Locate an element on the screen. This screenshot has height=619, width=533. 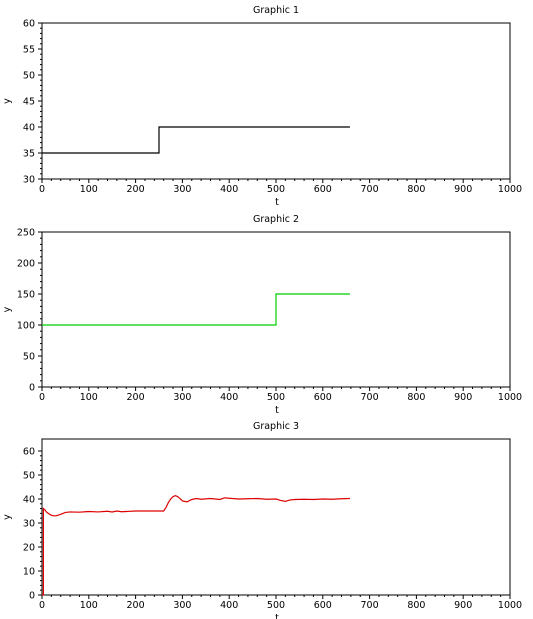
chart-title: Graphic 1 is located at coordinates (276, 10).